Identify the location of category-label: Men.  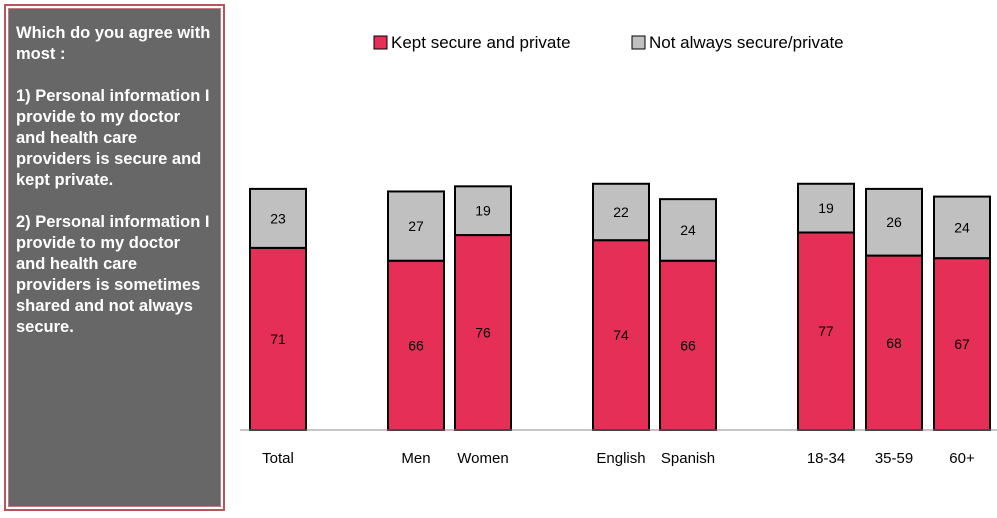
(415, 458).